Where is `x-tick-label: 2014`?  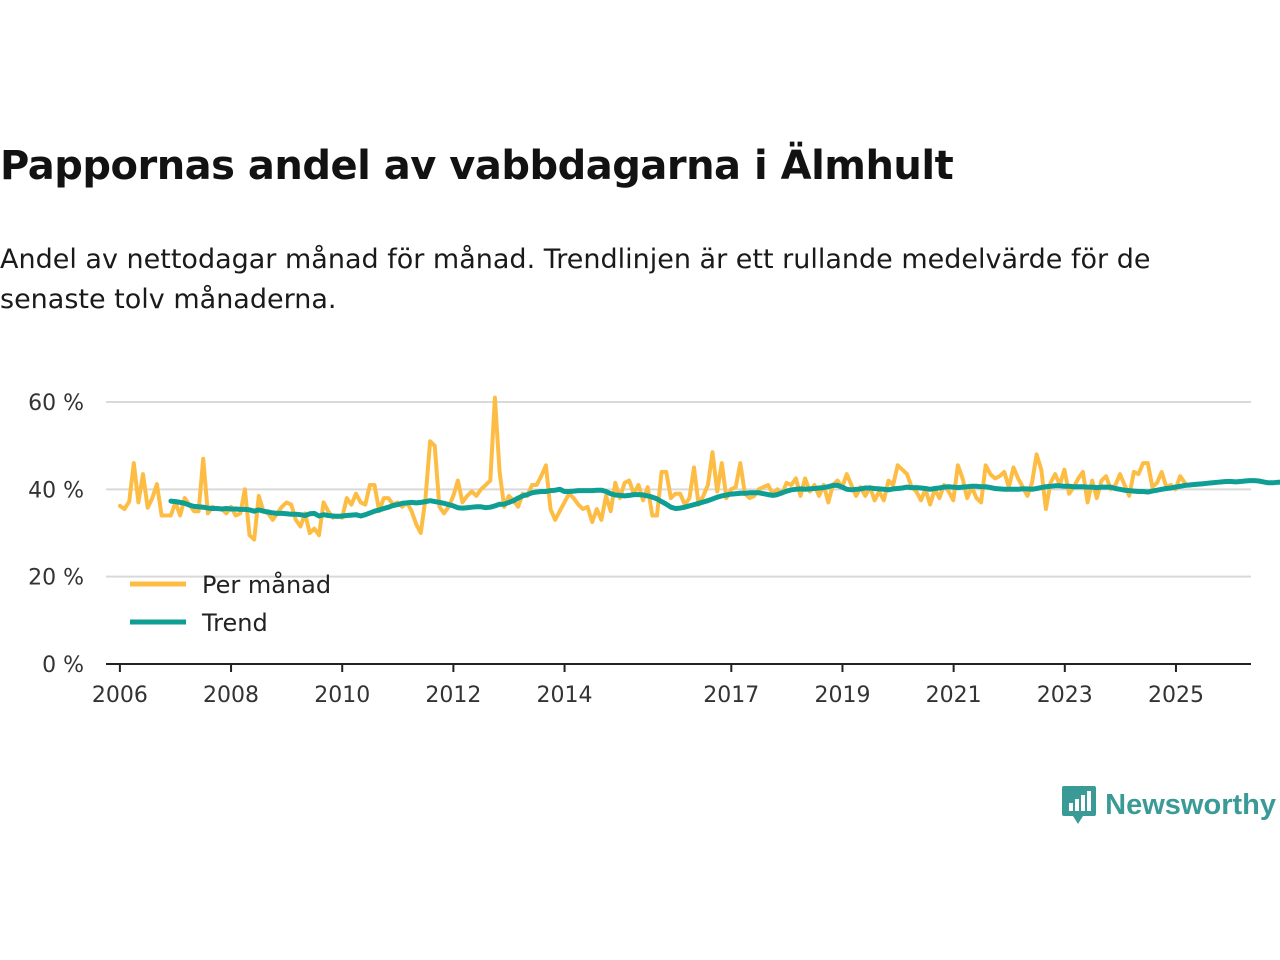 x-tick-label: 2014 is located at coordinates (565, 695).